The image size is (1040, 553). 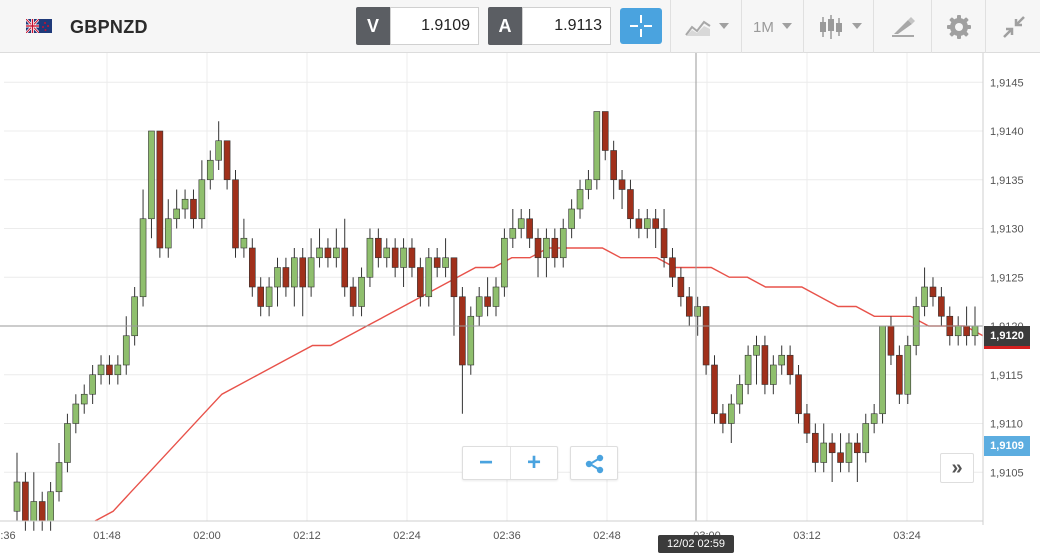 What do you see at coordinates (698, 28) in the screenshot?
I see `chart-type-icon` at bounding box center [698, 28].